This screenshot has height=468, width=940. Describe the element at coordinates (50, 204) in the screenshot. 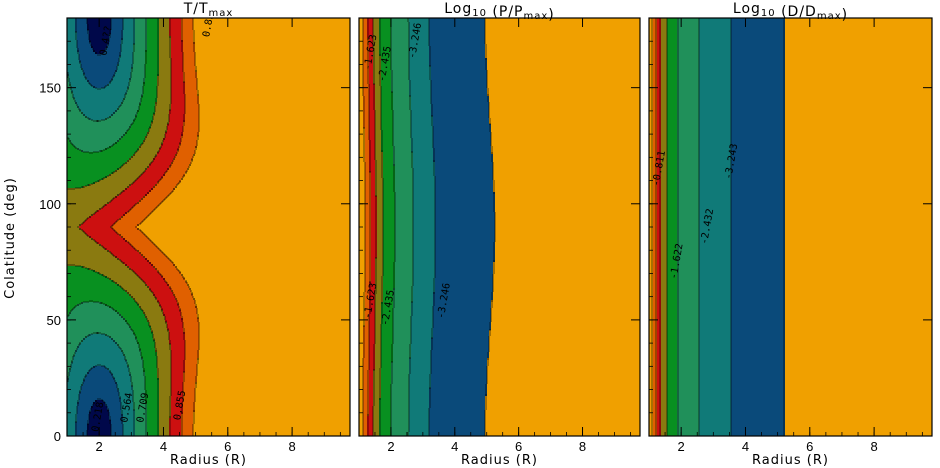

I see `y-tick-label: 100` at that location.